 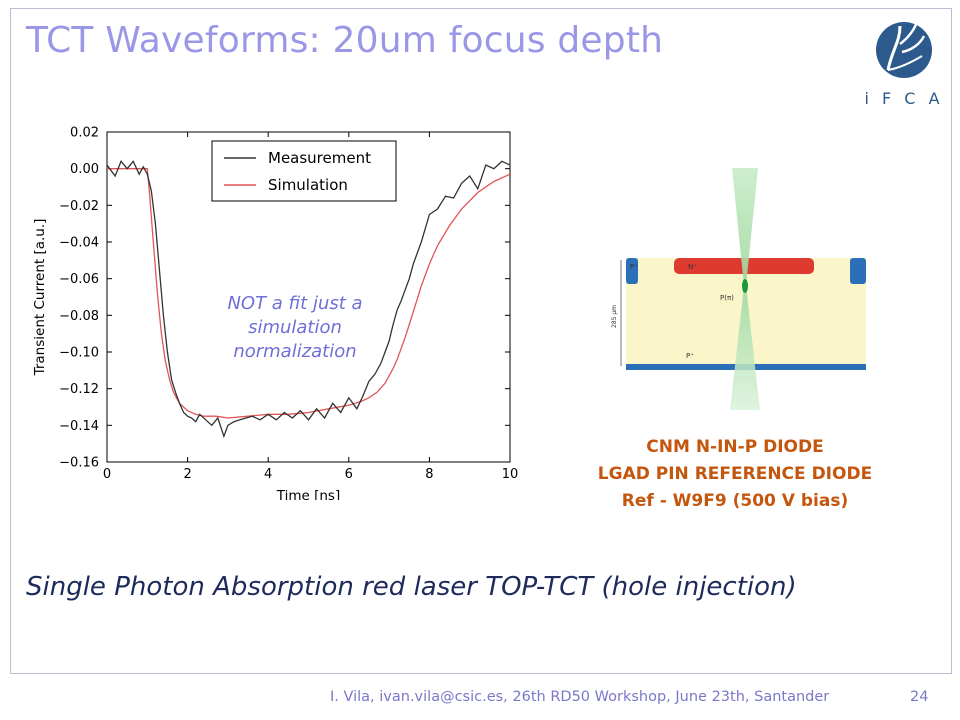 What do you see at coordinates (319, 158) in the screenshot?
I see `legend-label-measurement: Measurement` at bounding box center [319, 158].